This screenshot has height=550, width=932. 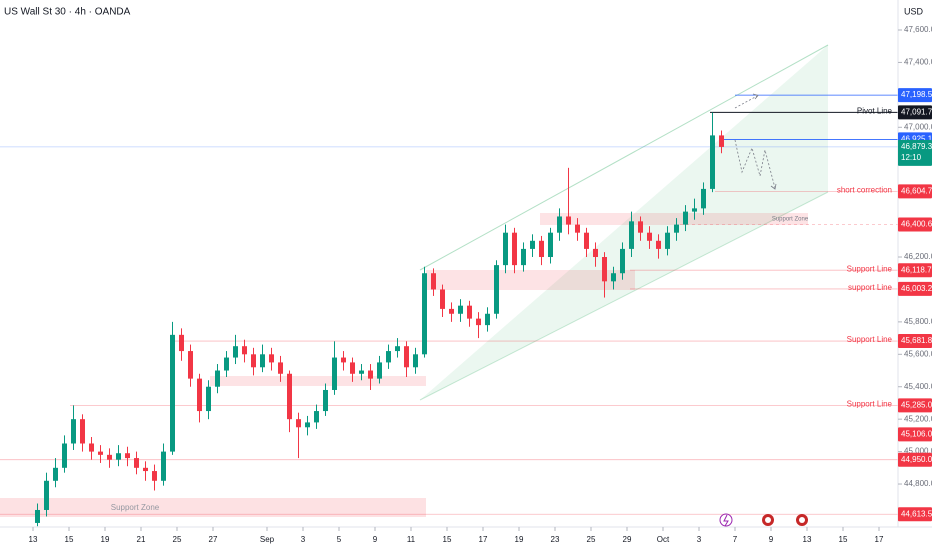 I want to click on price-label: 45,681.8, so click(x=916, y=340).